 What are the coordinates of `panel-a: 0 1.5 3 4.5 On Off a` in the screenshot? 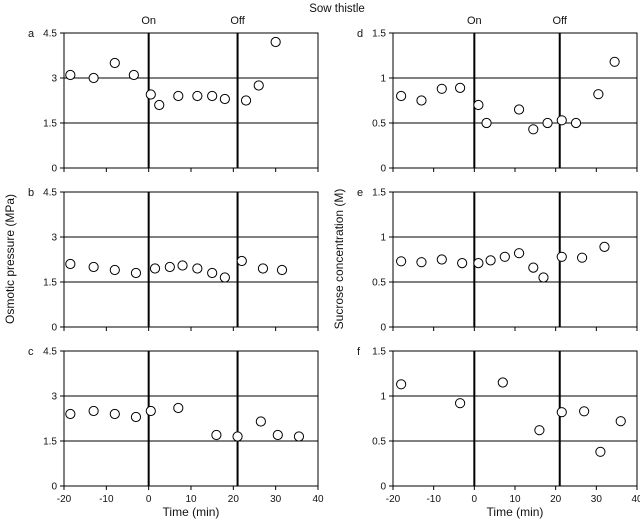 It's located at (173, 95).